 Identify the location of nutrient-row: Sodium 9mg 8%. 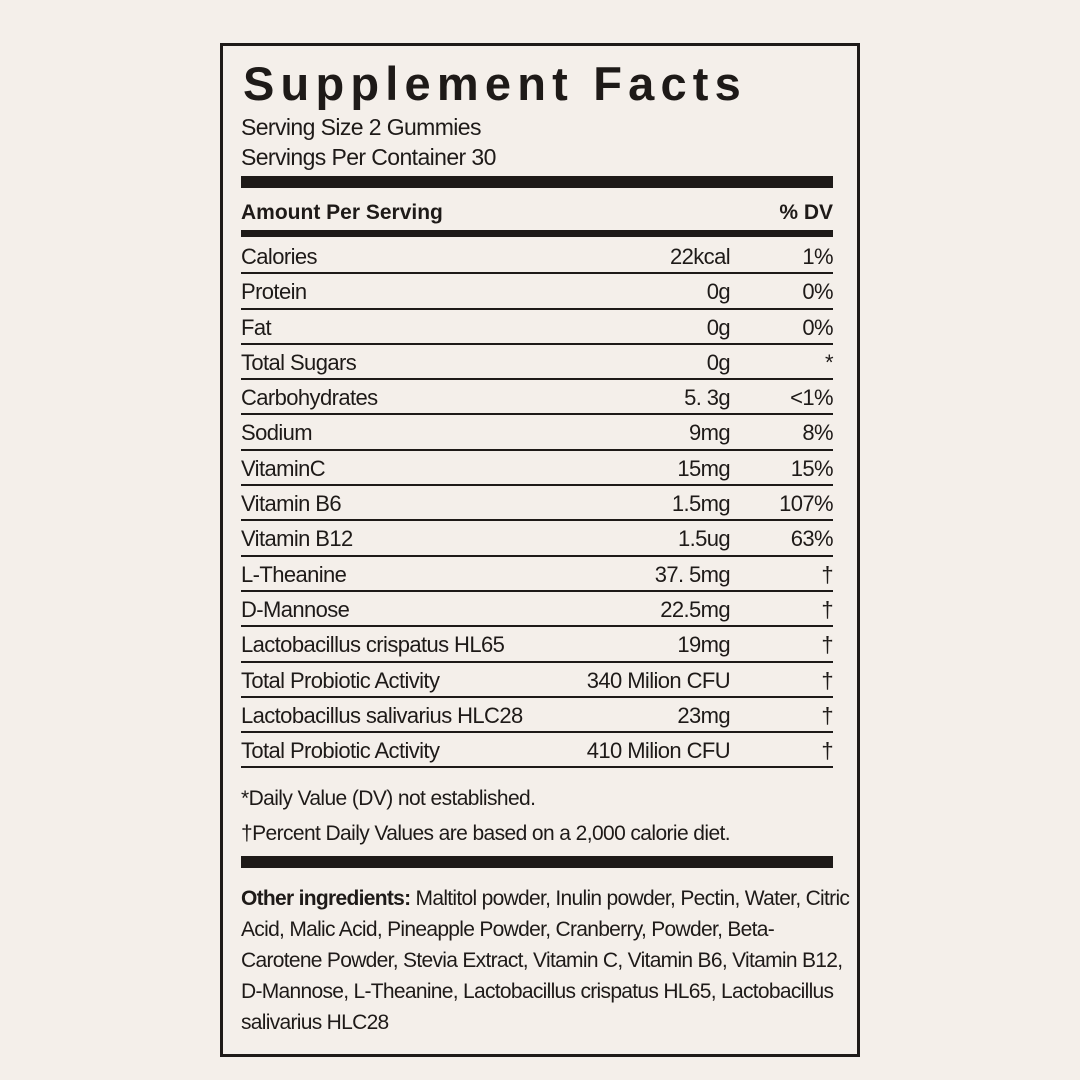
(537, 433).